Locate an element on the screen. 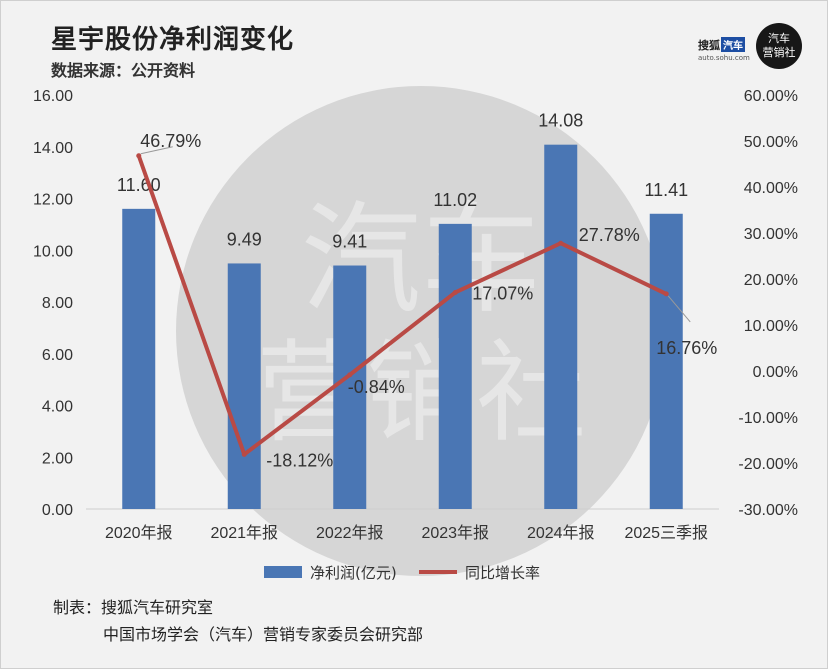  sohu-logo-text: 搜狐 is located at coordinates (709, 45).